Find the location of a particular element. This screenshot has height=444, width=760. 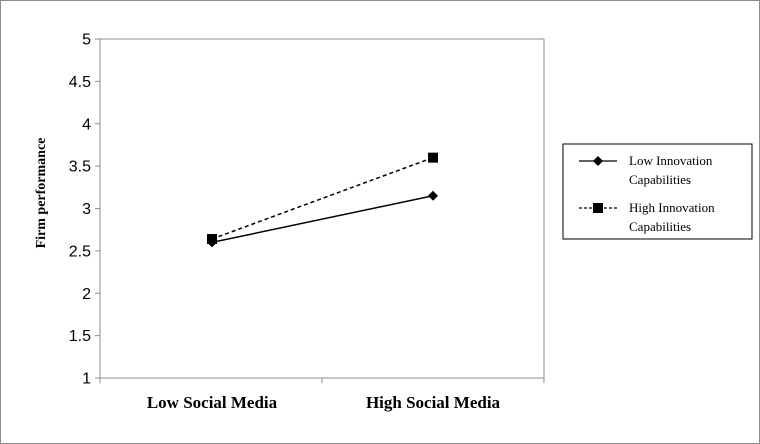

y-tick-label: 2.5 is located at coordinates (80, 251).